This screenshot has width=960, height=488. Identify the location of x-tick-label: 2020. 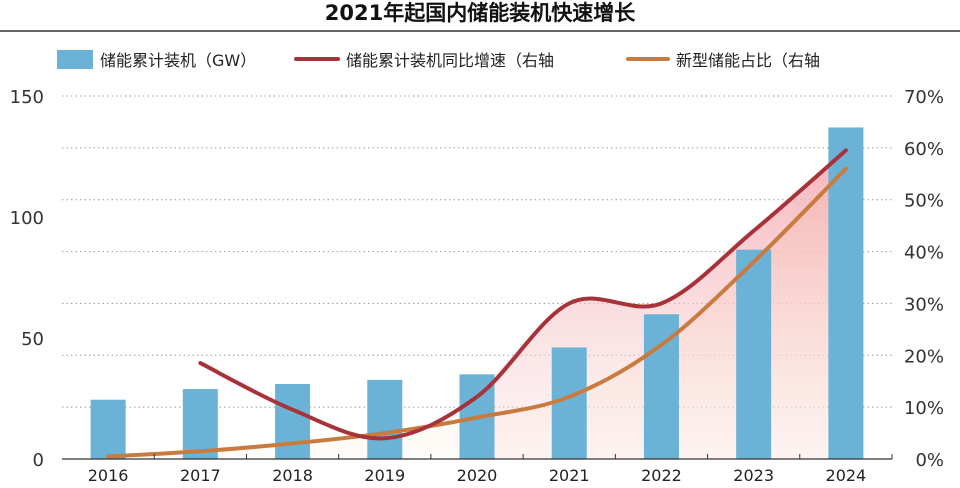
(477, 475).